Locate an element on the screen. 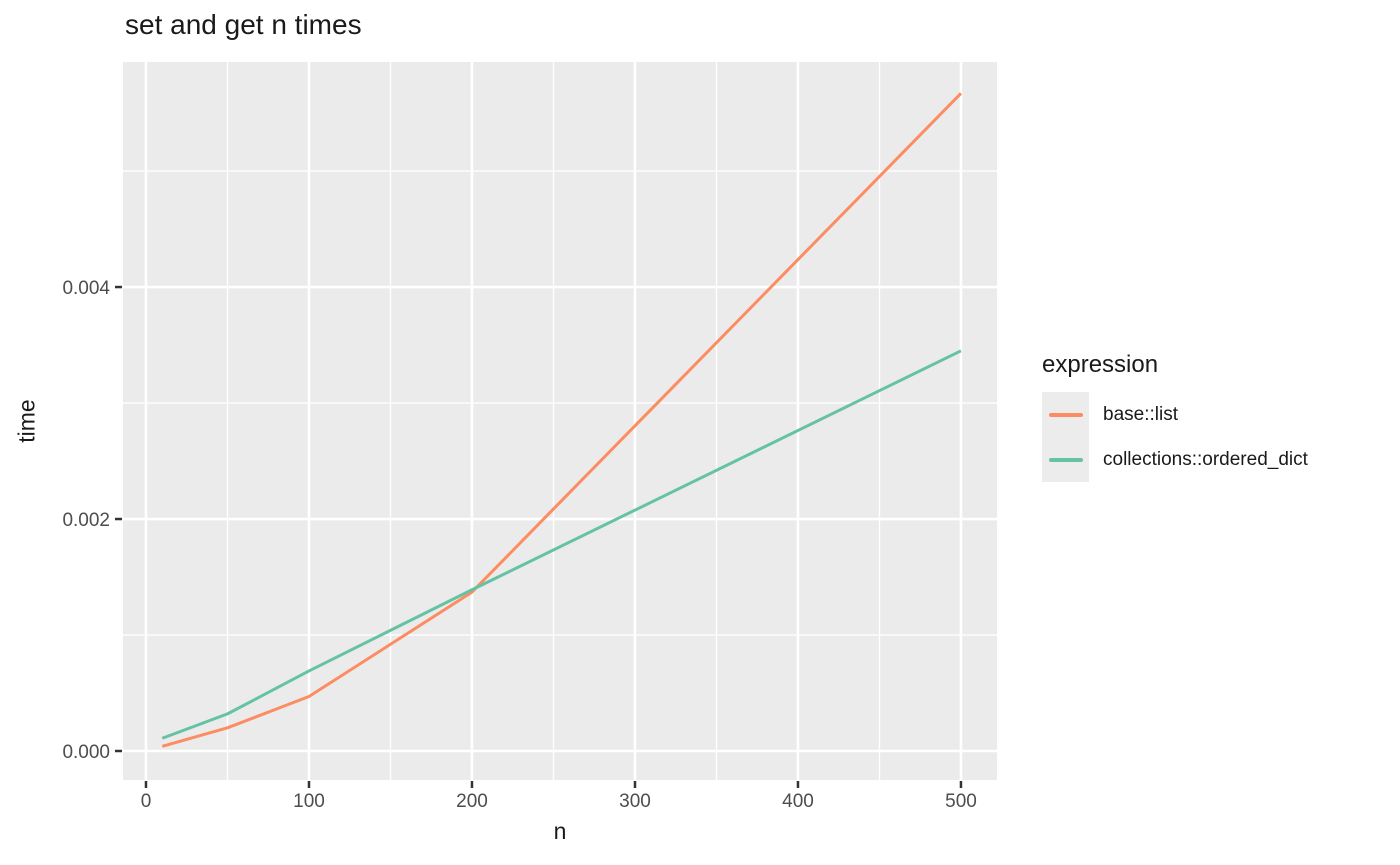 This screenshot has width=1400, height=865. chart-title: set and get n times is located at coordinates (243, 24).